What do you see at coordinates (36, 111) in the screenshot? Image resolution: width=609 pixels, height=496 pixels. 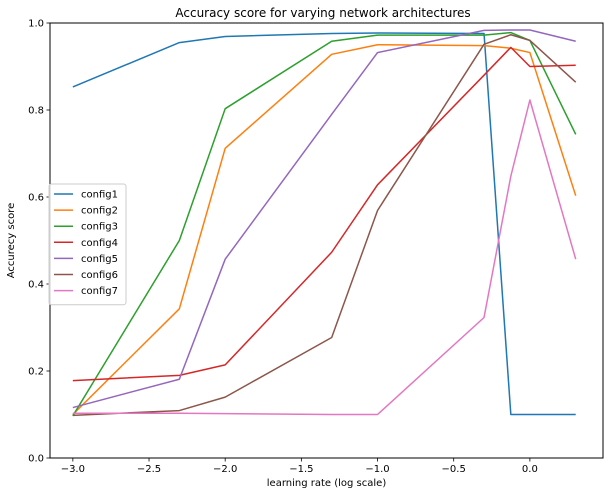 I see `y-tick-label: 0.8` at bounding box center [36, 111].